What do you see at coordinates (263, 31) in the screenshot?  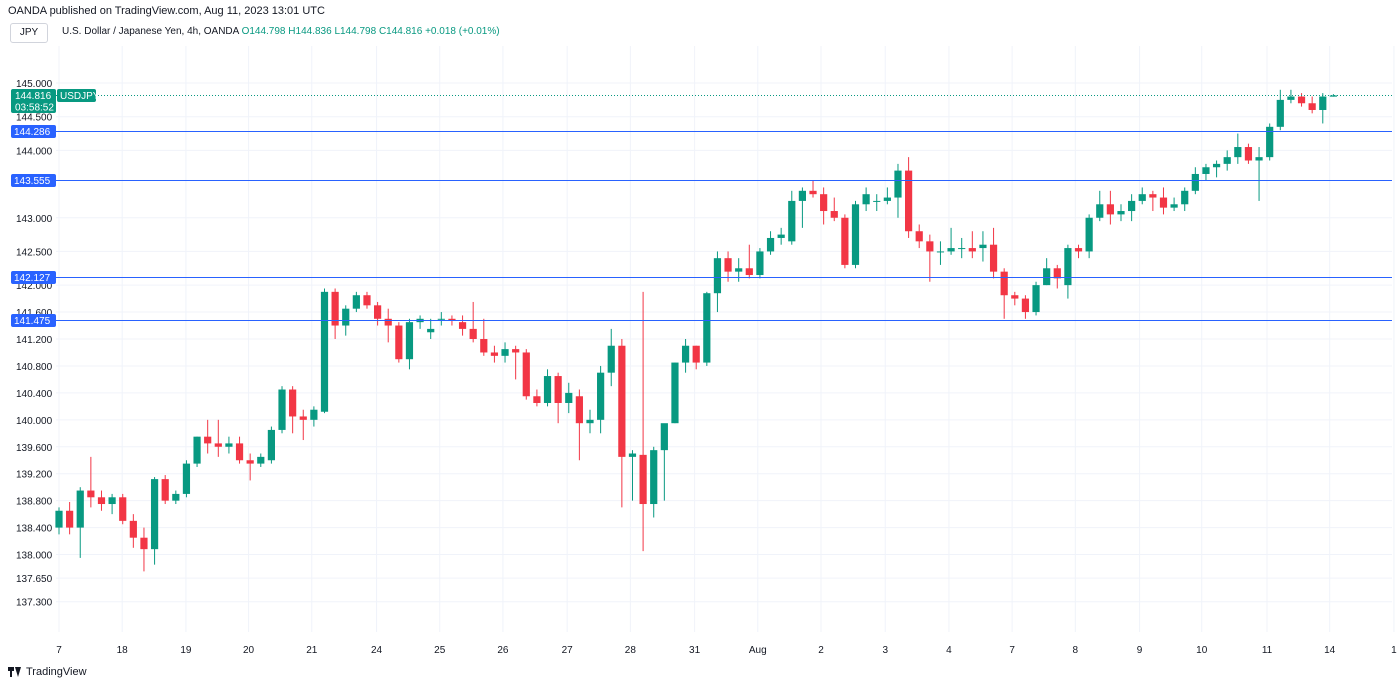 I see `legend-open: O144.798` at bounding box center [263, 31].